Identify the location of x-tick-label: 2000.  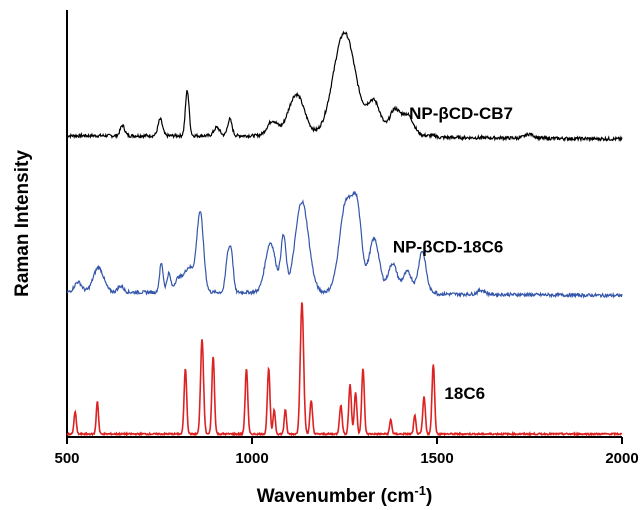
(621, 458).